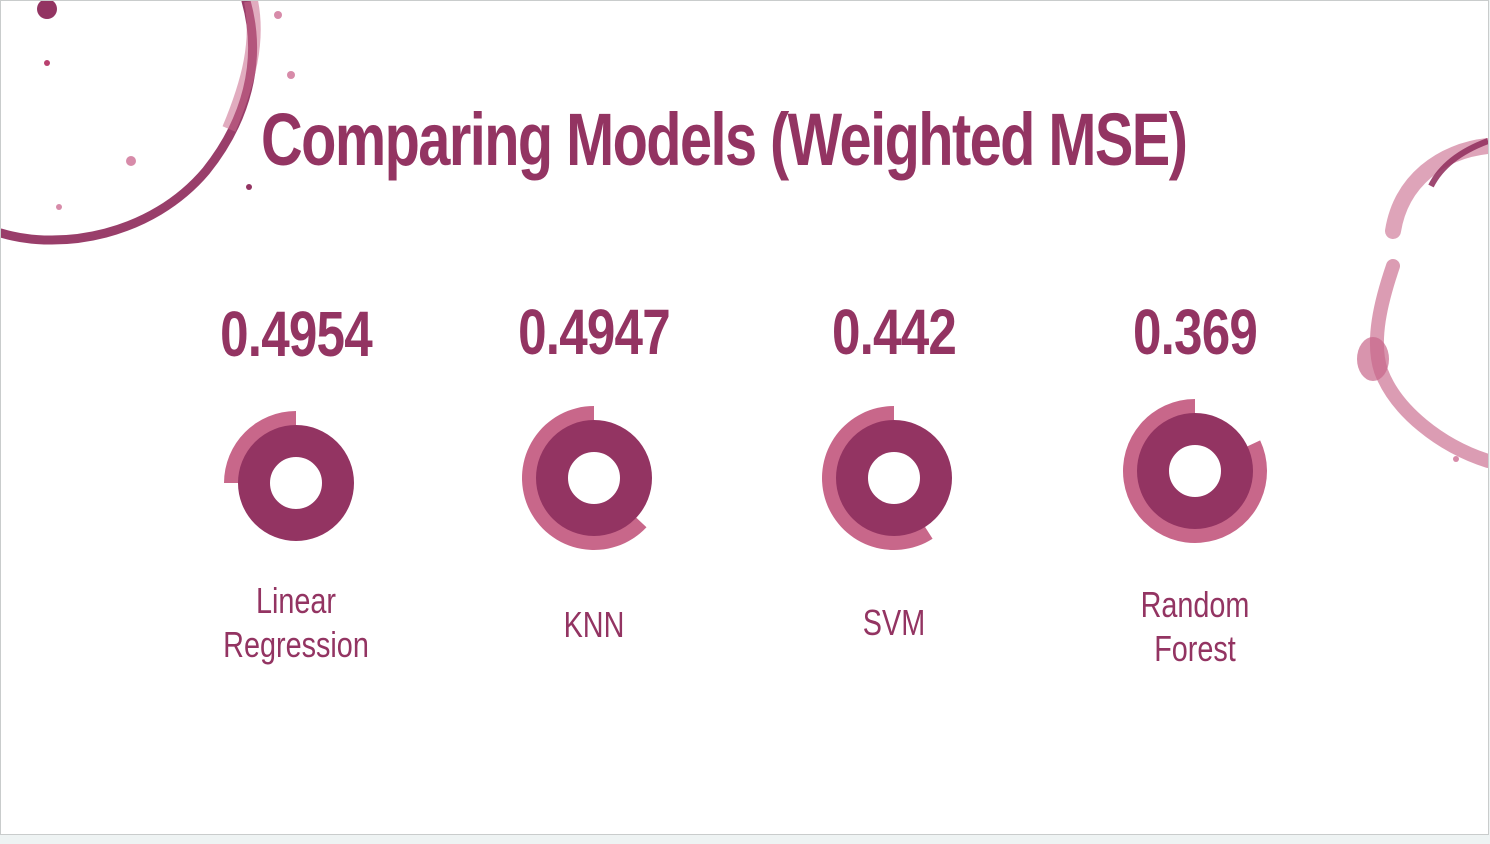 The image size is (1490, 844). I want to click on stain-ring-right, so click(1436, 188).